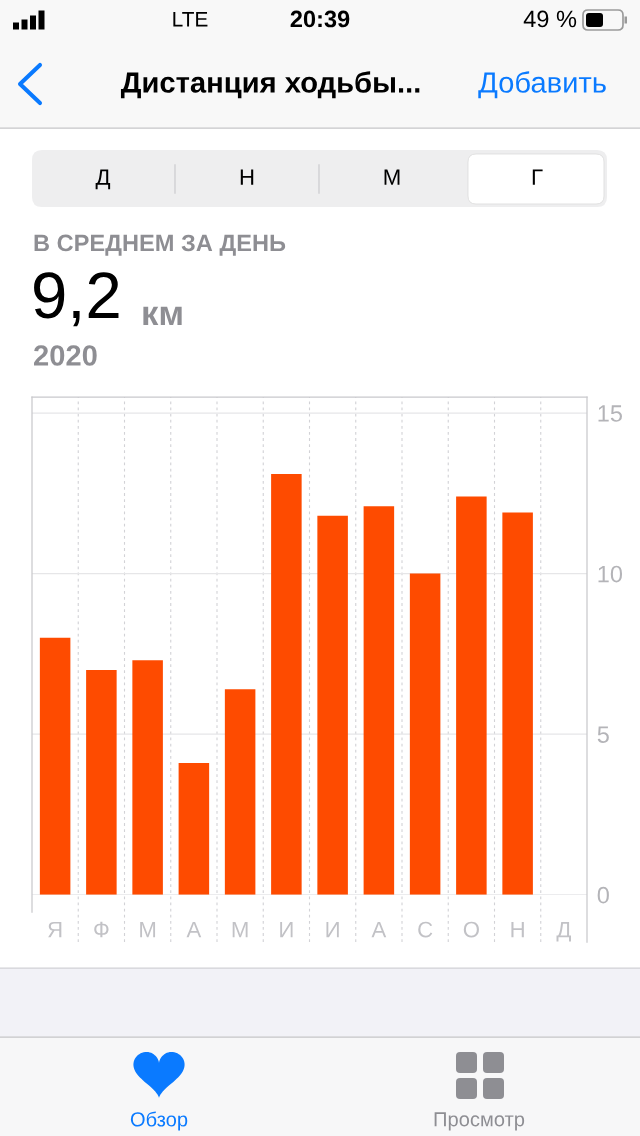 The image size is (640, 1136). What do you see at coordinates (55, 929) in the screenshot?
I see `x-tick-label: Я` at bounding box center [55, 929].